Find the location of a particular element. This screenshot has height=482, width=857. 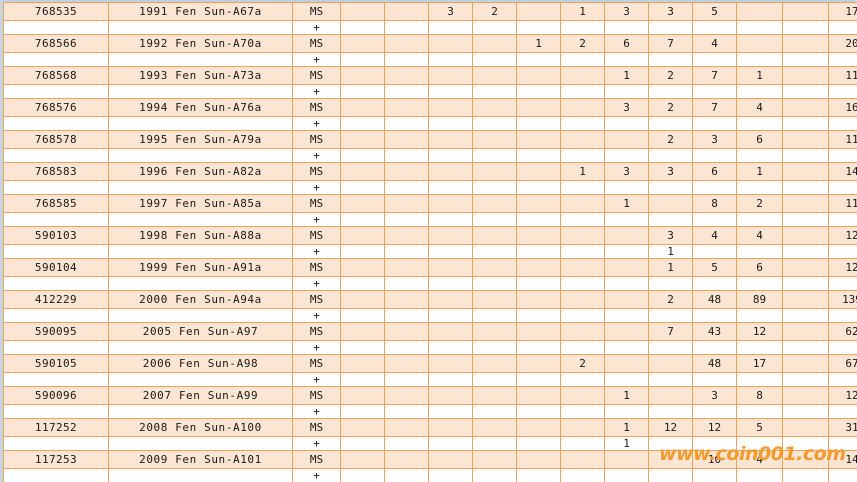

cell-coin-name: 1992 Fen Sun-A70a is located at coordinates (200, 43).